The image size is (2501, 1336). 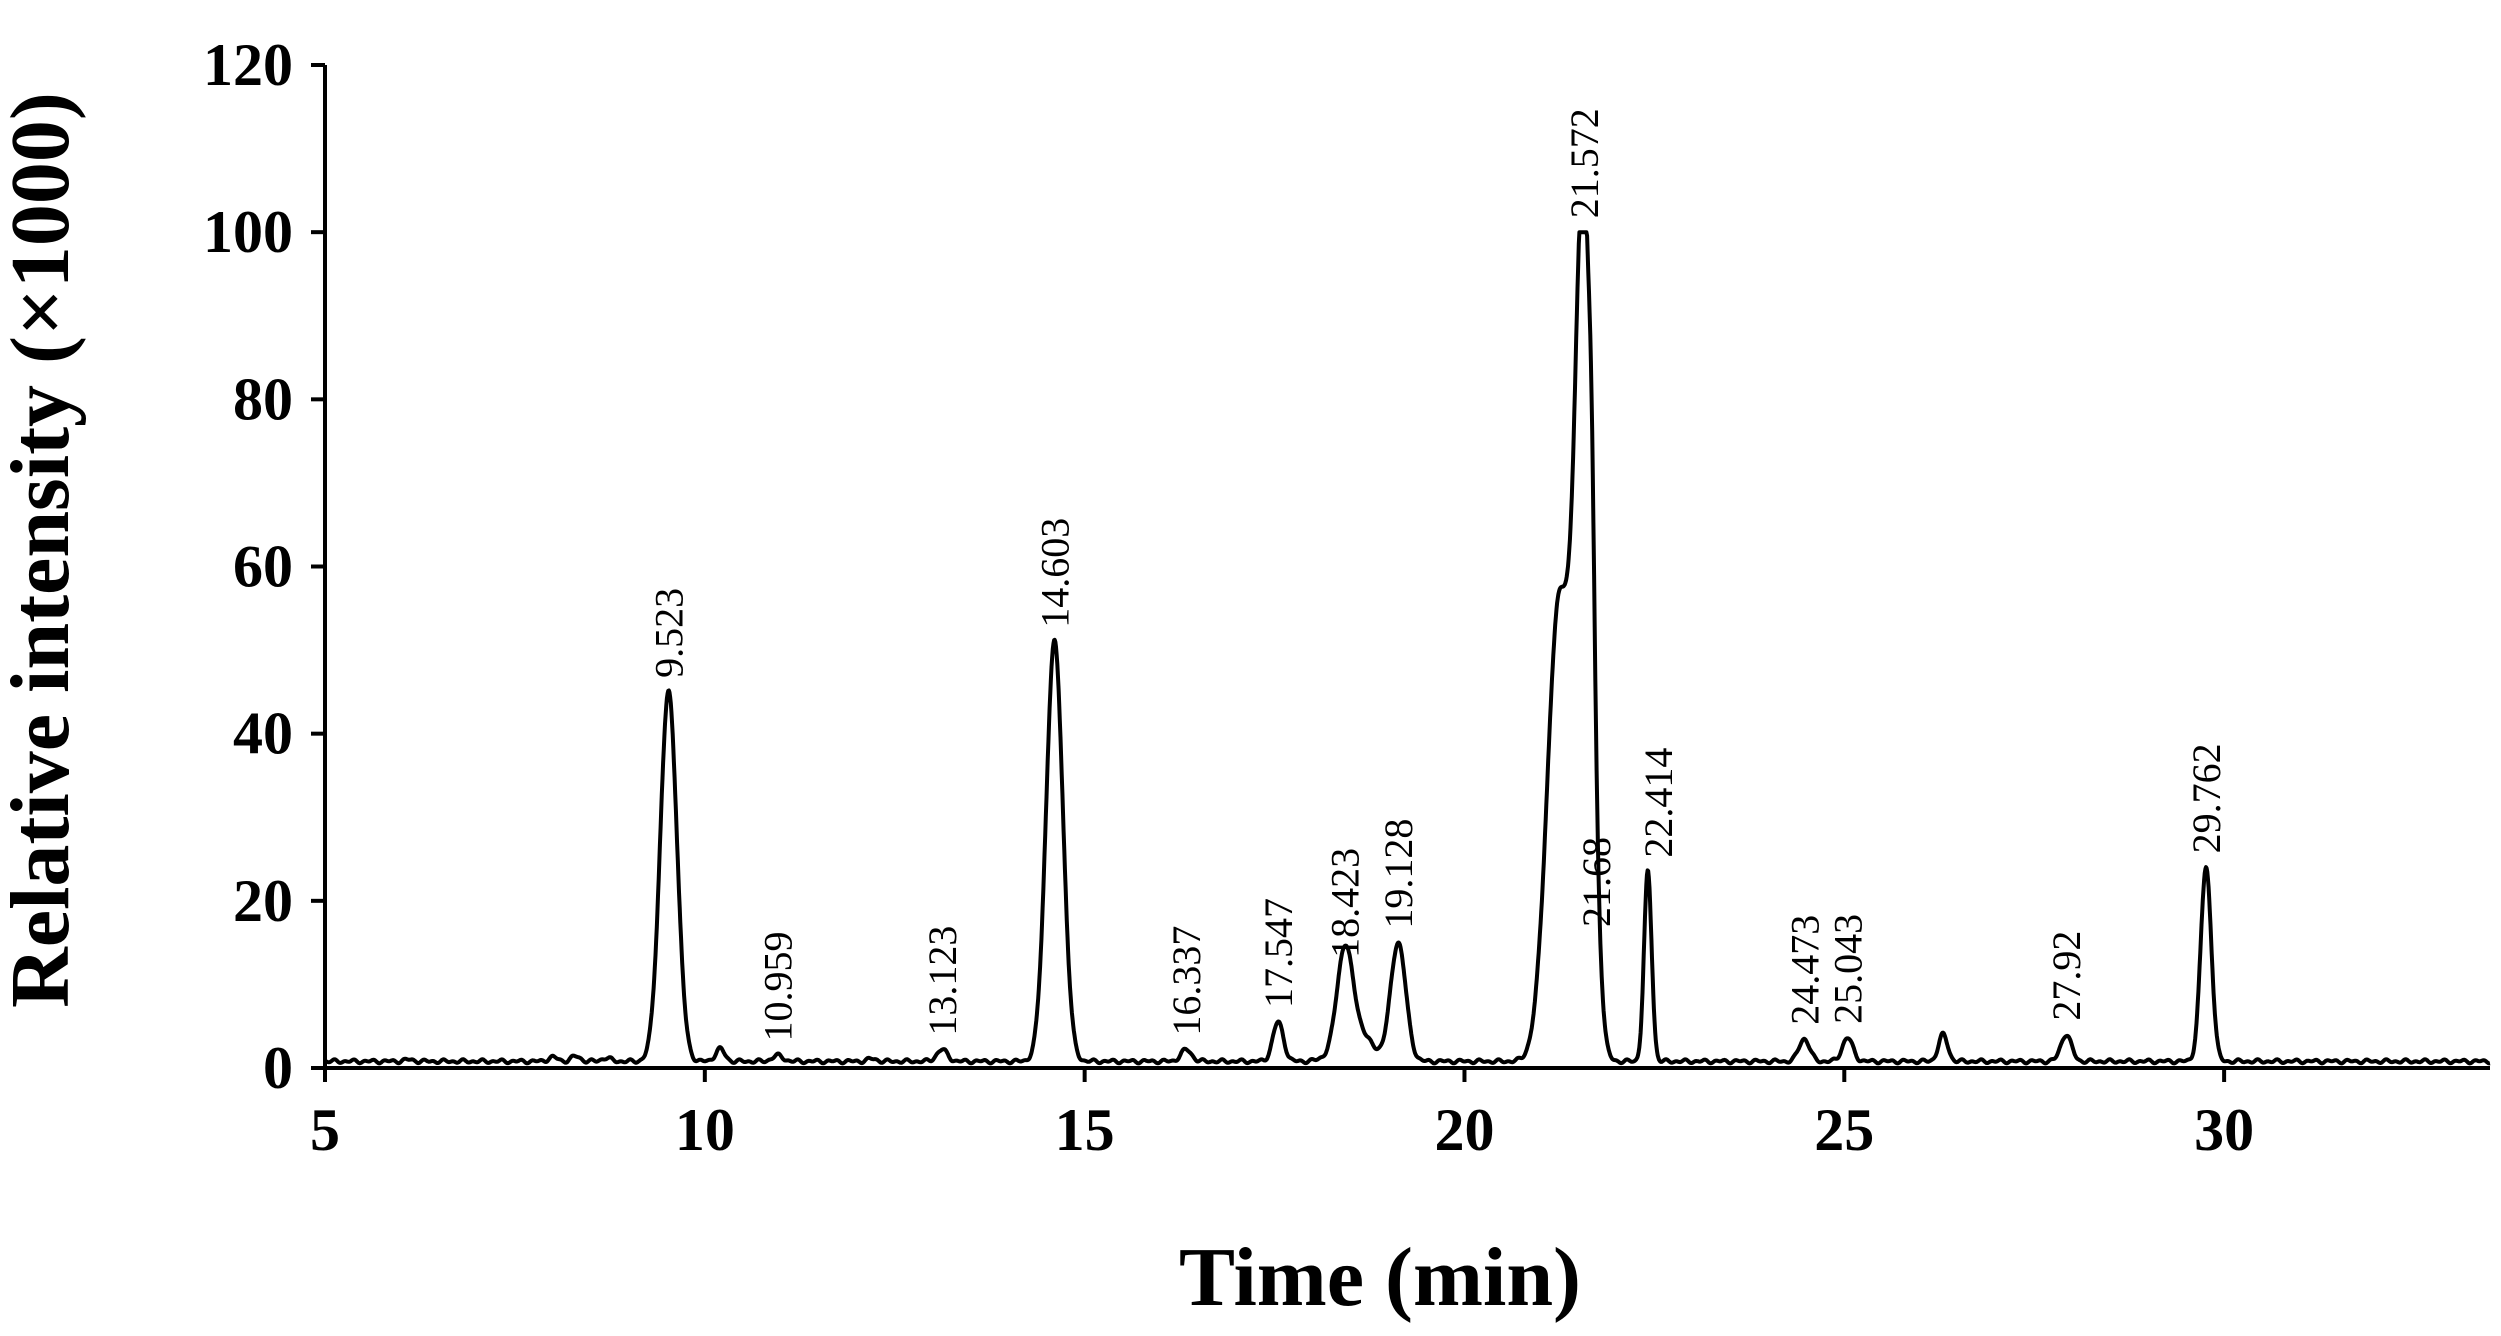 I want to click on peak-label: 9.523, so click(x=669, y=633).